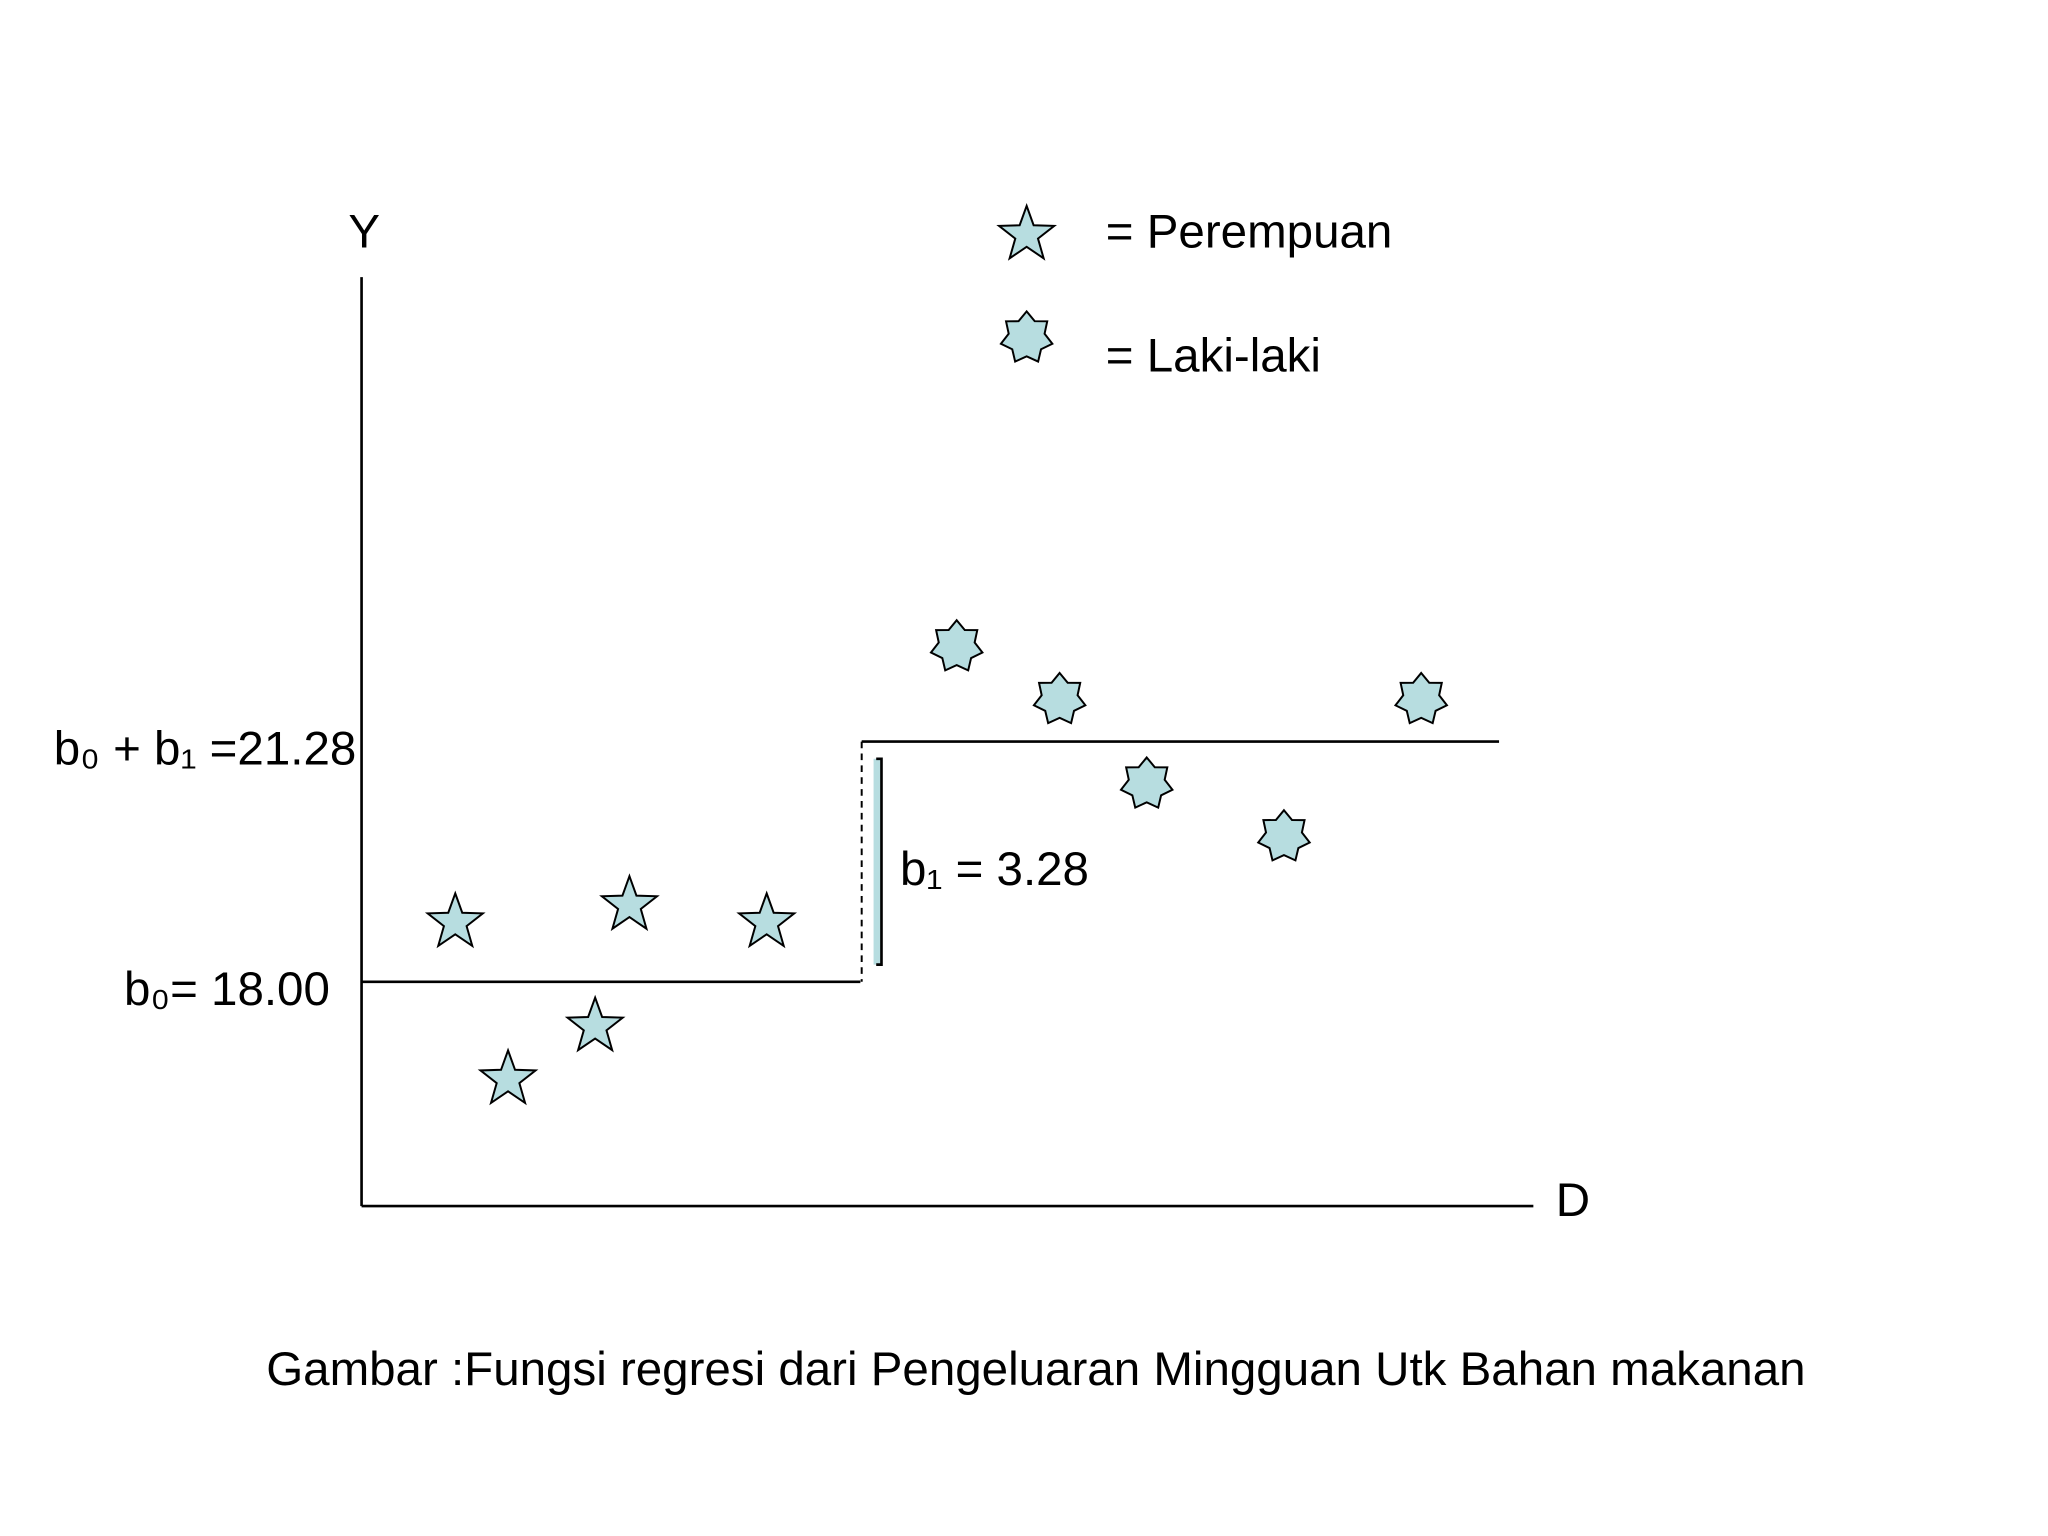 Image resolution: width=2048 pixels, height=1536 pixels. I want to click on difference-label: b₁ = 3.28, so click(994, 869).